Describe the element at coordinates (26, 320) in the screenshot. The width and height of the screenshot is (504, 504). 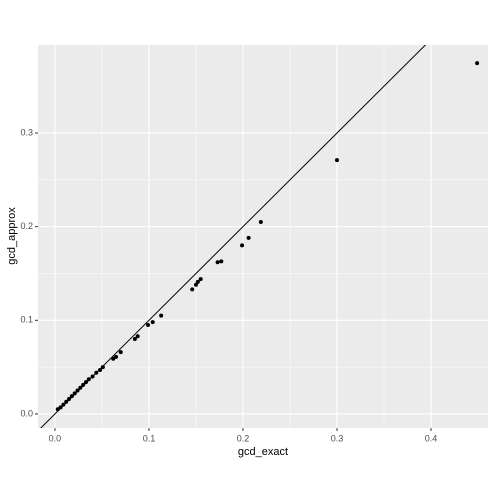
I see `y-tick-label: 0.1` at that location.